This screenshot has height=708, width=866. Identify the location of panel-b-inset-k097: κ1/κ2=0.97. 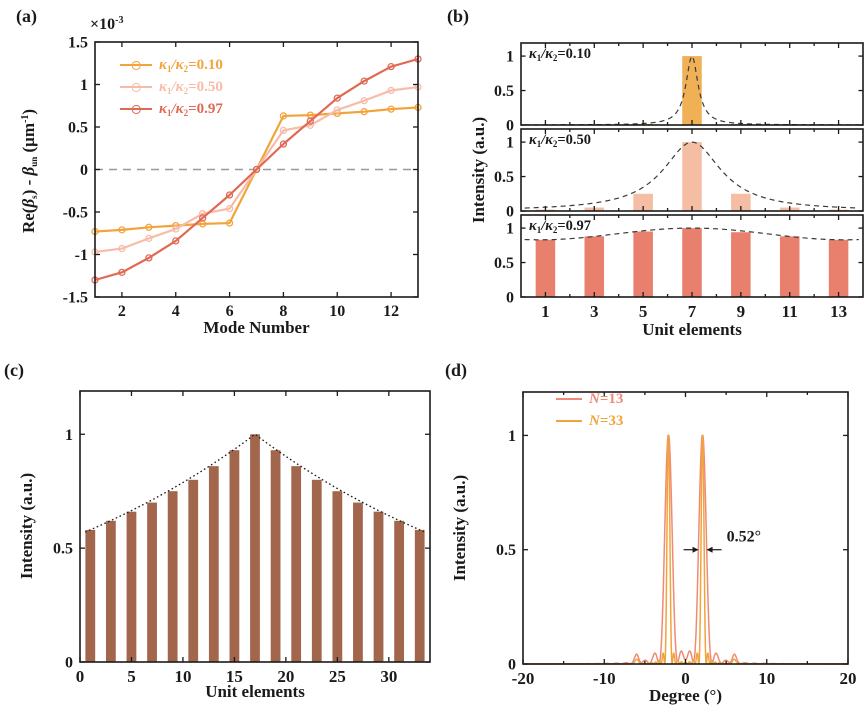
(560, 226).